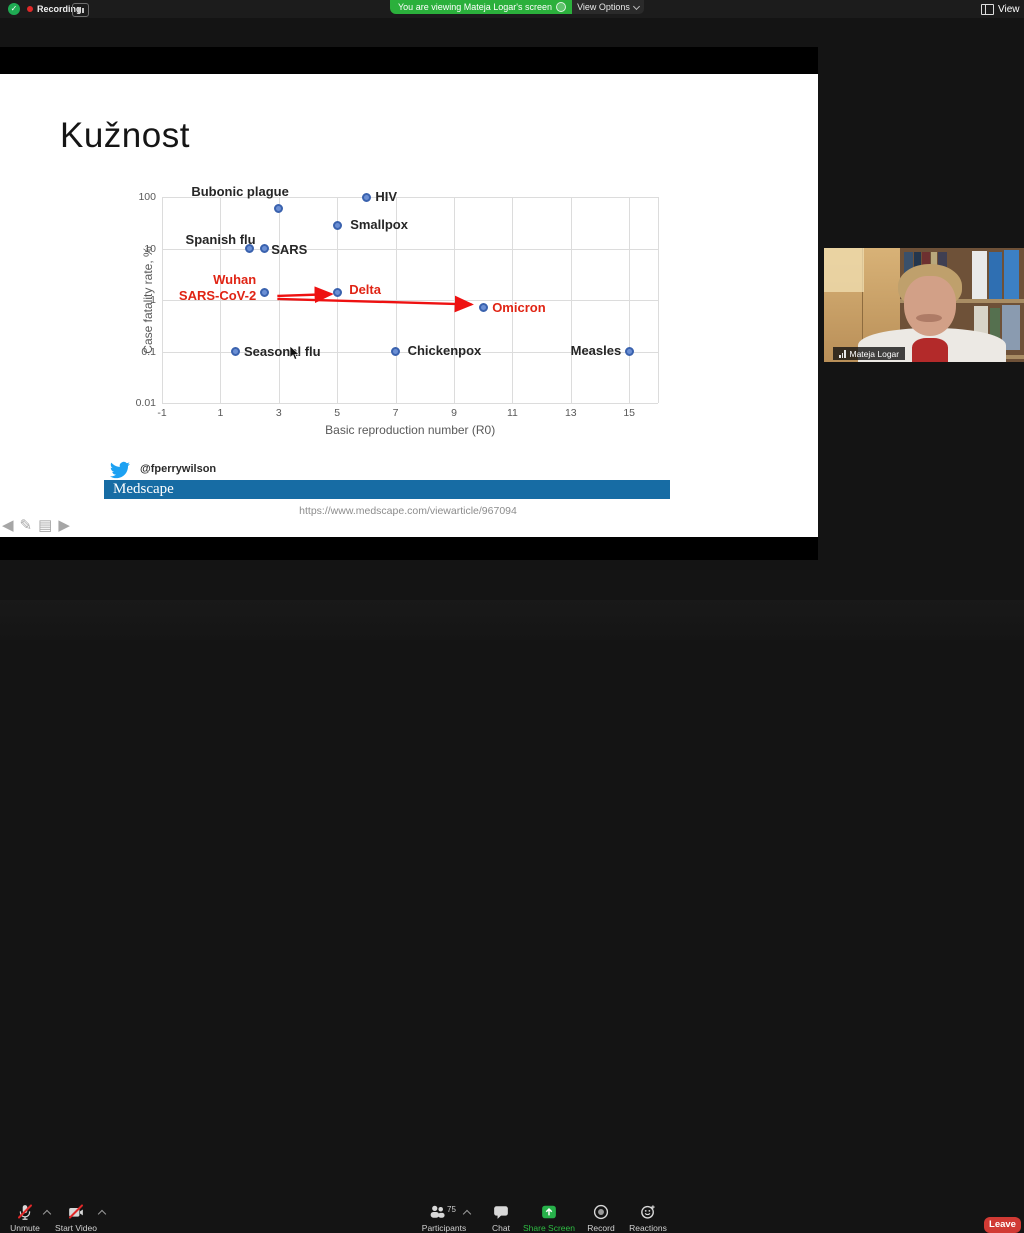  Describe the element at coordinates (264, 292) in the screenshot. I see `point-wuhan` at that location.